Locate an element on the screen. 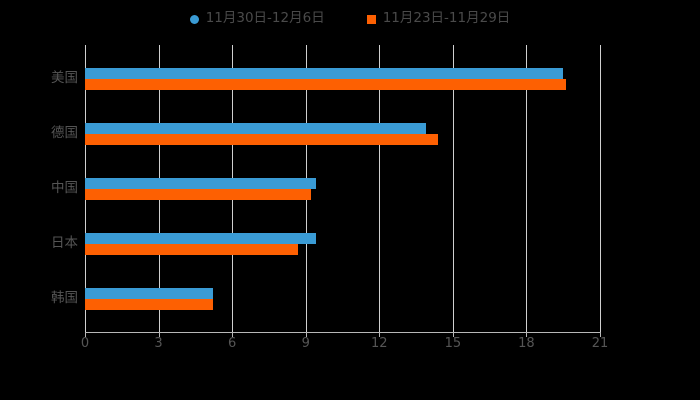  x-tick-label-6: 6 is located at coordinates (232, 343).